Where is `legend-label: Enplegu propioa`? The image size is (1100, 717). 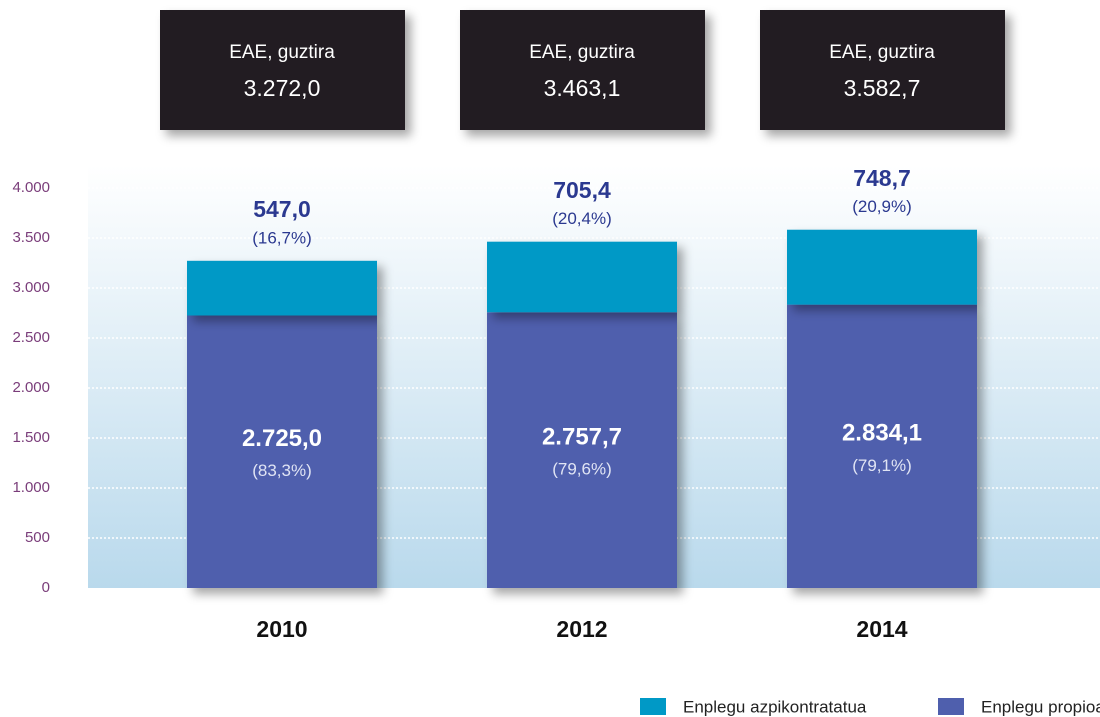
legend-label: Enplegu propioa is located at coordinates (1040, 706).